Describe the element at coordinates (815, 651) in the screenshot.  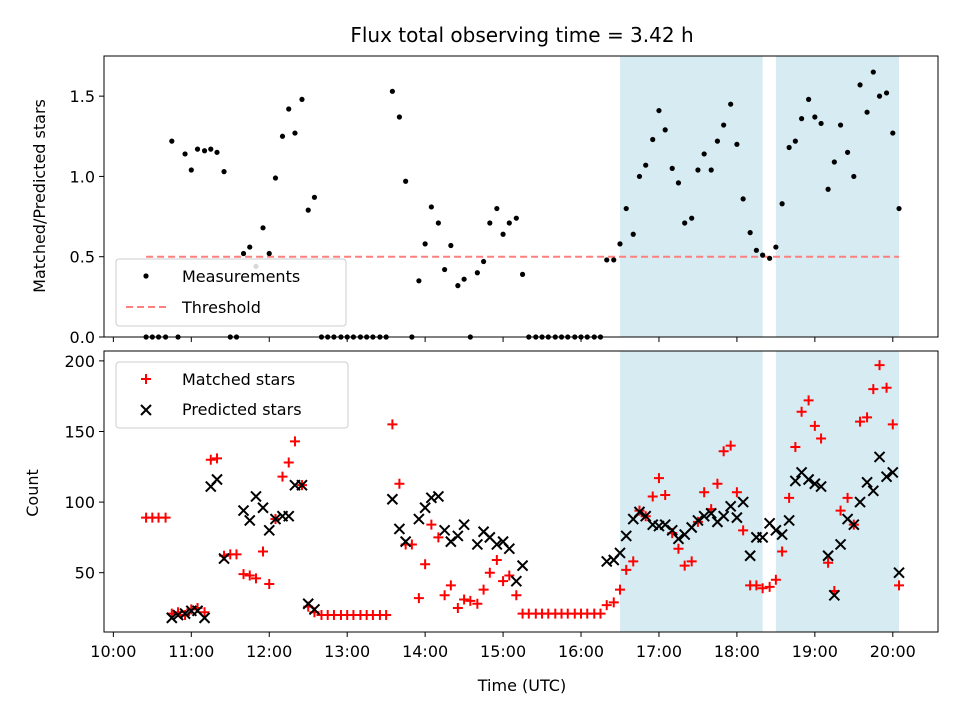
I see `x-tick-label: 19:00` at that location.